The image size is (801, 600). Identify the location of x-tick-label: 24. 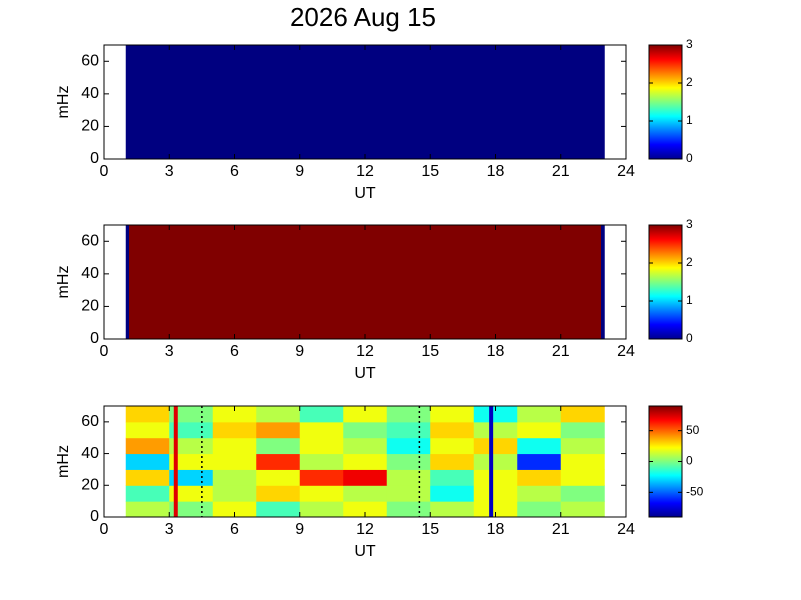
(626, 529).